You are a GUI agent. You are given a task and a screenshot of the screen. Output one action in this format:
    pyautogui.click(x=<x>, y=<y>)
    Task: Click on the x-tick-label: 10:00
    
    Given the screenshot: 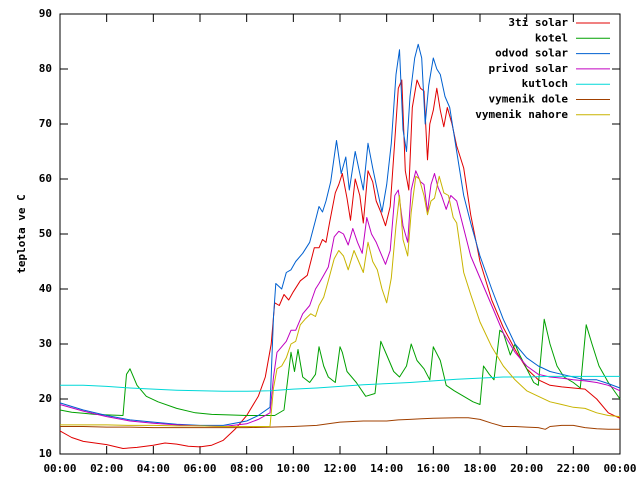 What is the action you would take?
    pyautogui.click(x=293, y=468)
    